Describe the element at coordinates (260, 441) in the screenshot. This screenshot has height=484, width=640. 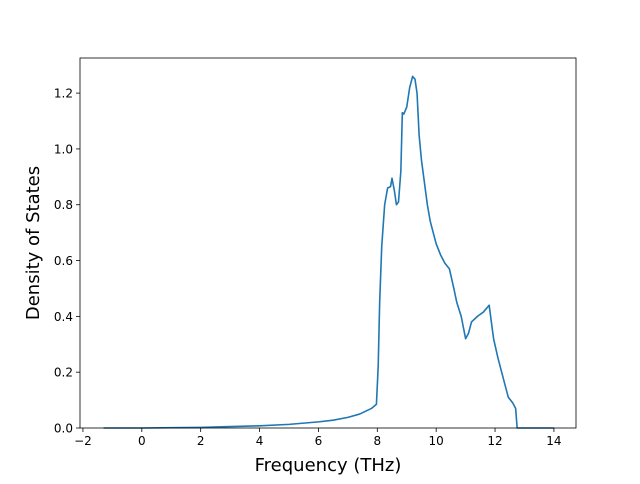
I see `x-tick-label: 4` at that location.